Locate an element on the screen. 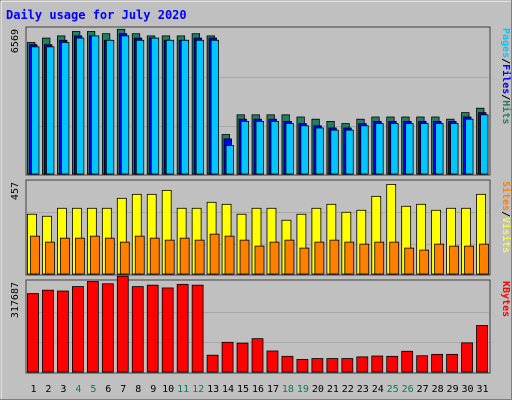 Image resolution: width=512 pixels, height=405 pixels. chart-title: Daily usage for July 2020 is located at coordinates (96, 15).